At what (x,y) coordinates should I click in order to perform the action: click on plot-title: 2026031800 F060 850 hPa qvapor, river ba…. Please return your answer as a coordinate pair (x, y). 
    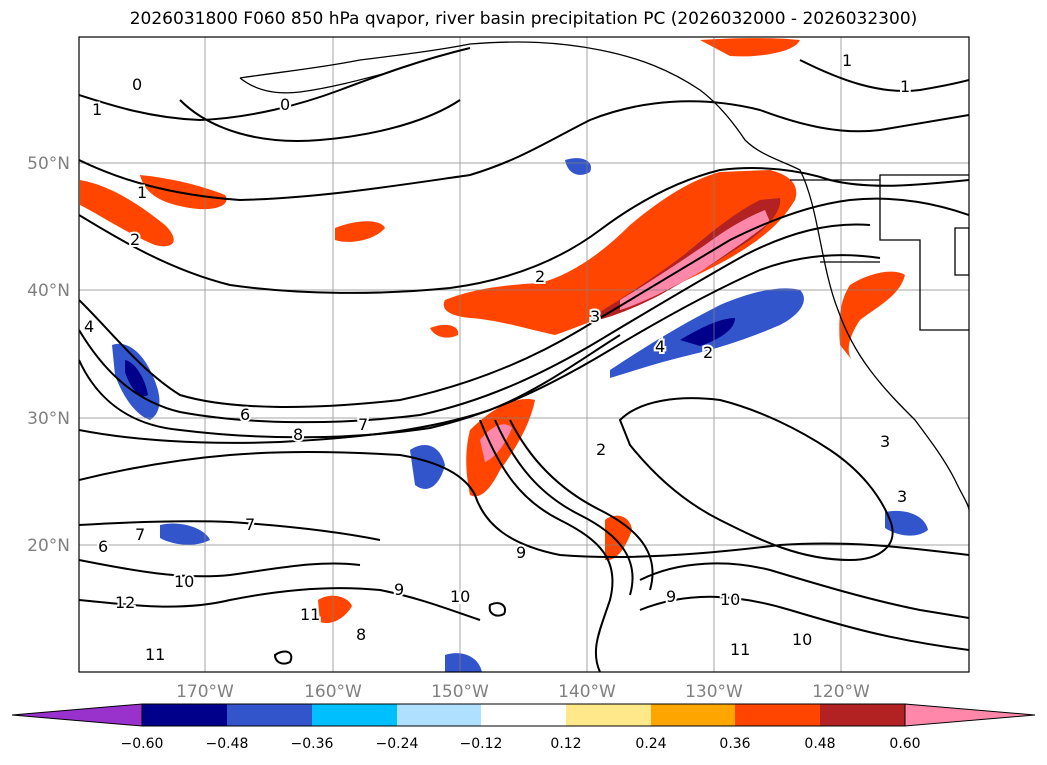
    Looking at the image, I should click on (523, 19).